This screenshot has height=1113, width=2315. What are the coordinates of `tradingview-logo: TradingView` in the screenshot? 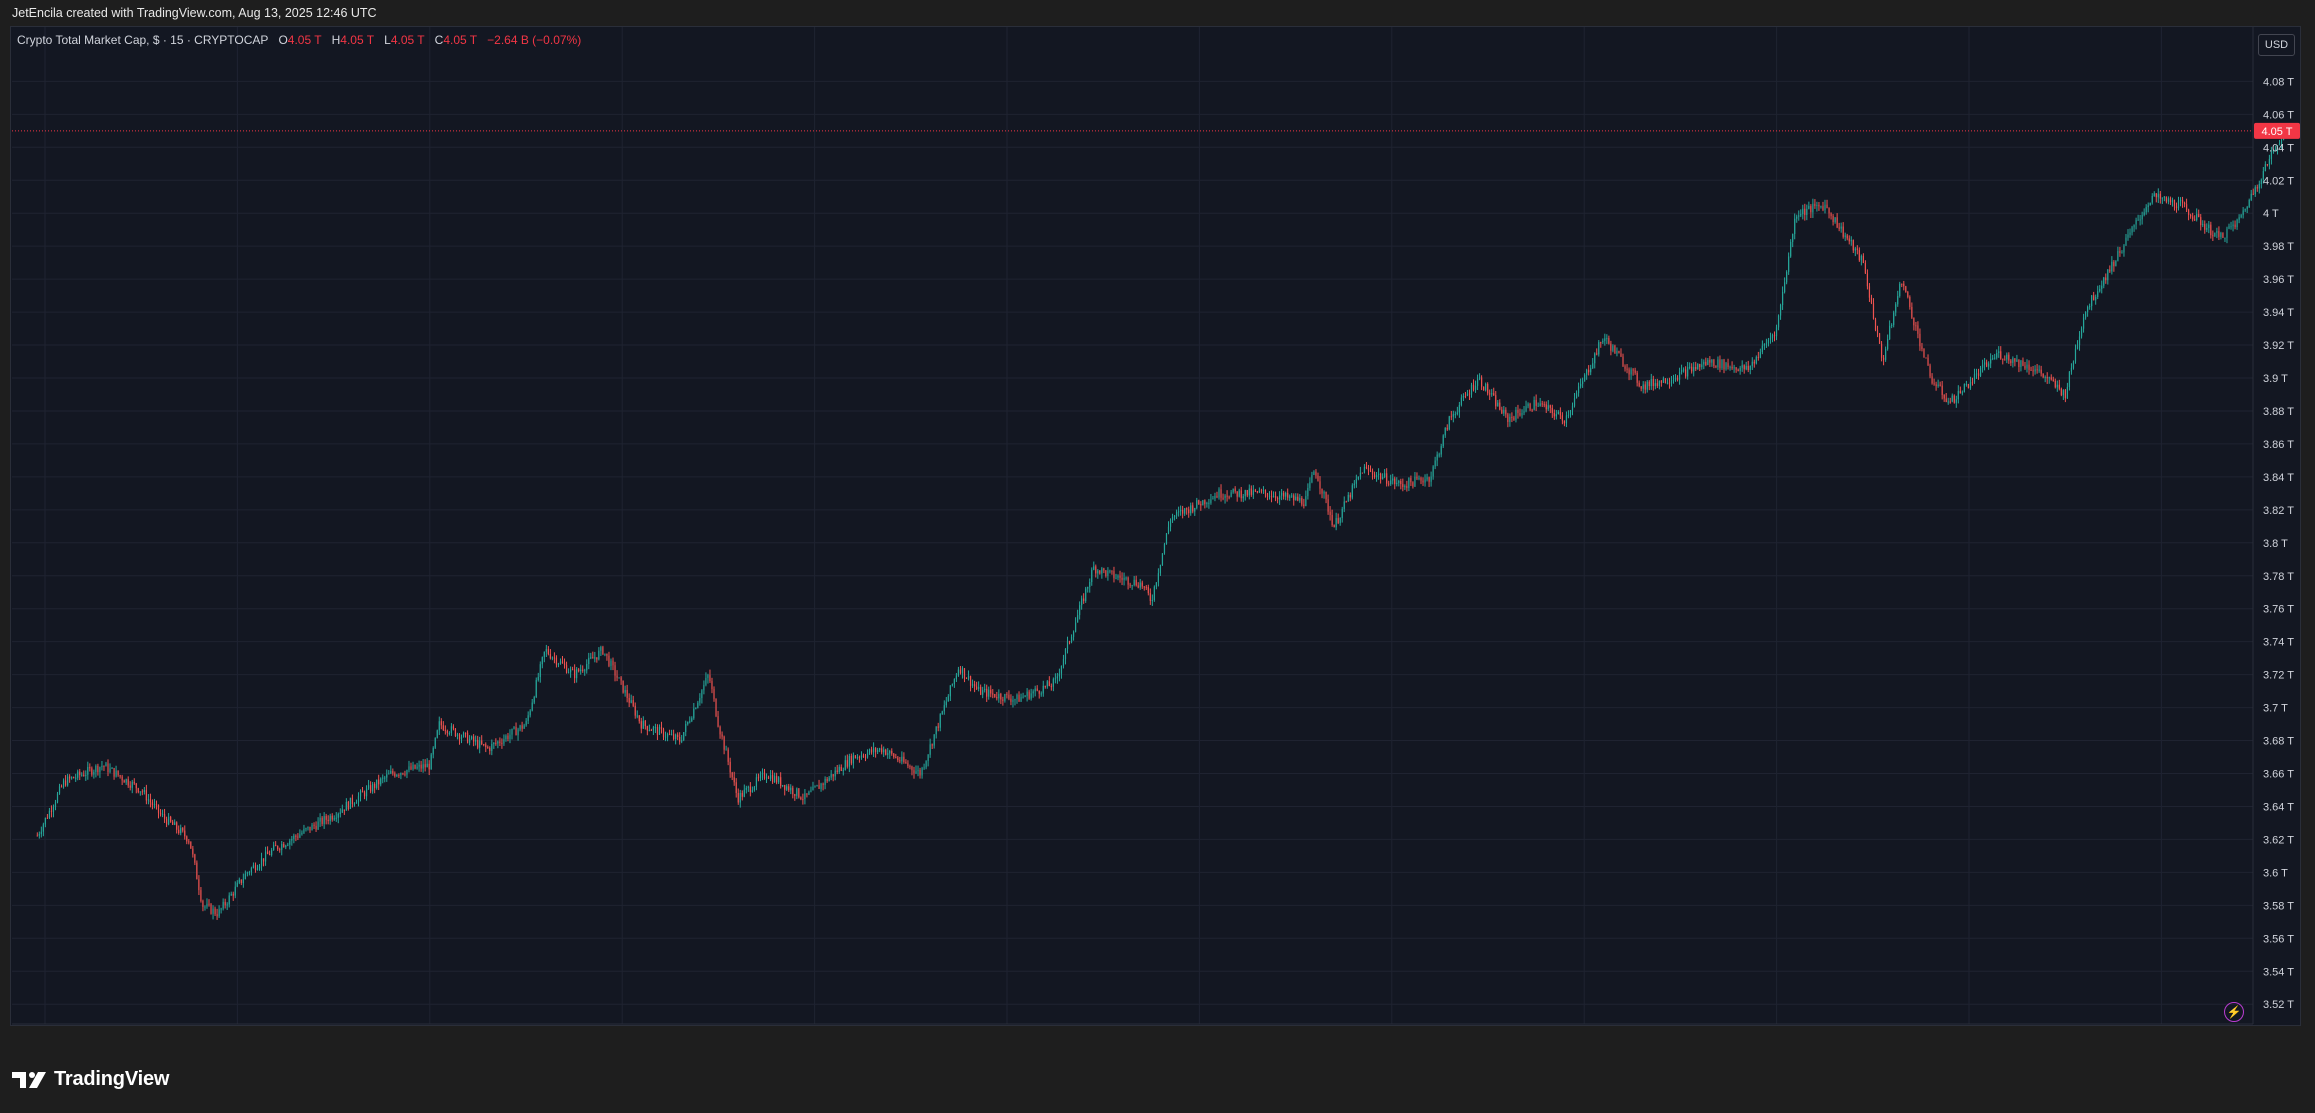 It's located at (90, 1079).